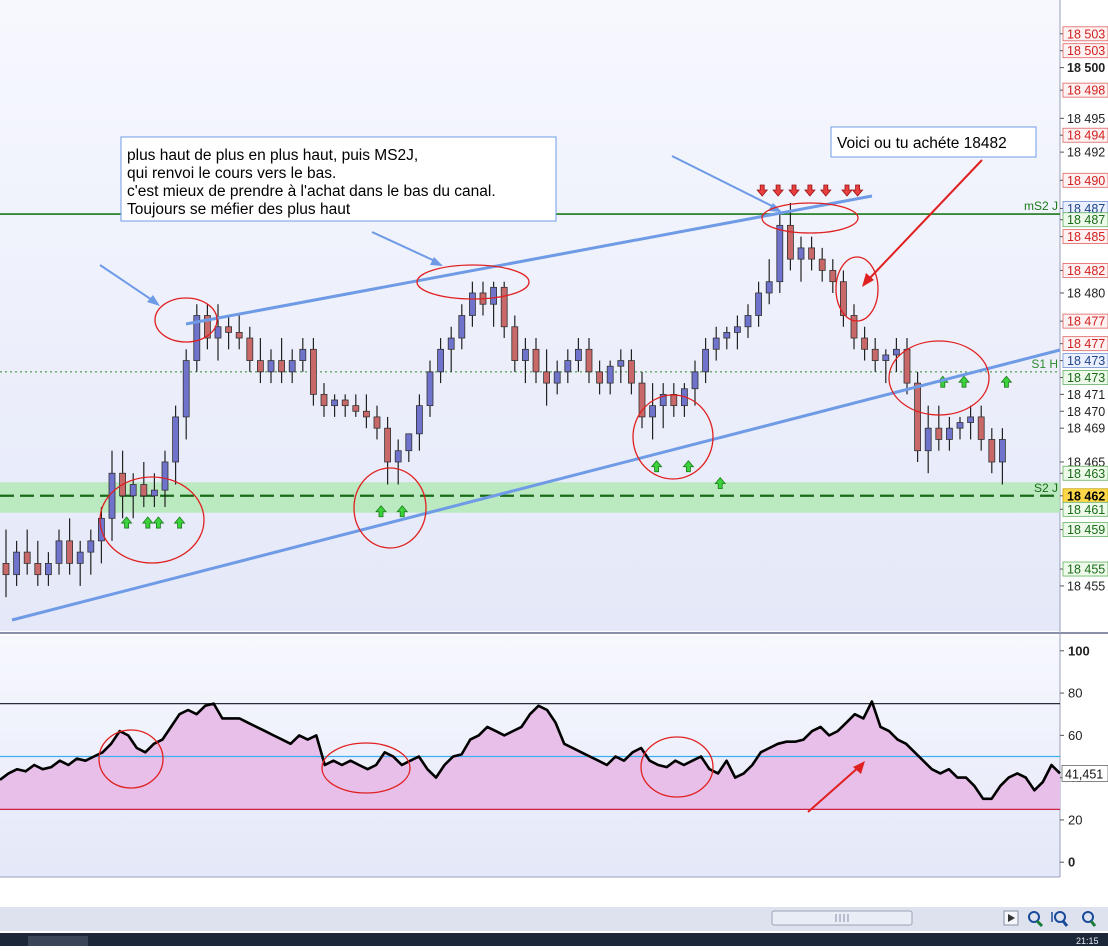 The width and height of the screenshot is (1108, 951). What do you see at coordinates (554, 903) in the screenshot?
I see `scroll-bar` at bounding box center [554, 903].